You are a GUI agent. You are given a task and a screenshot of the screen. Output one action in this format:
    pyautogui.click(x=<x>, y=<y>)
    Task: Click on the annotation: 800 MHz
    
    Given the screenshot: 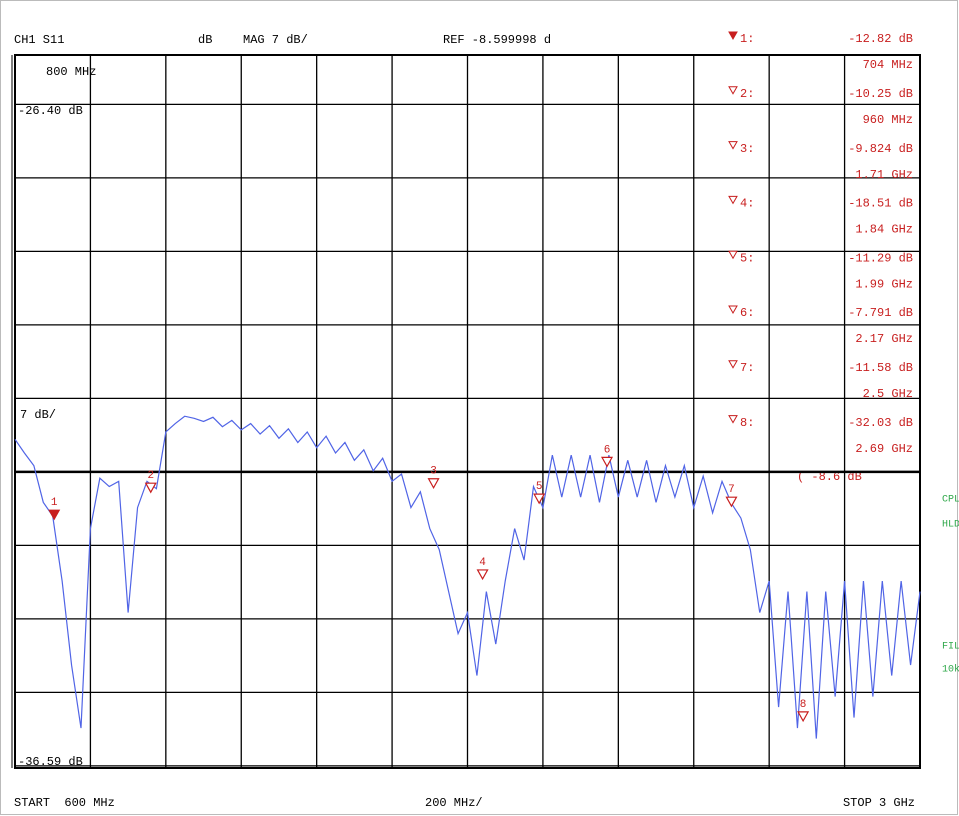 What is the action you would take?
    pyautogui.click(x=71, y=72)
    